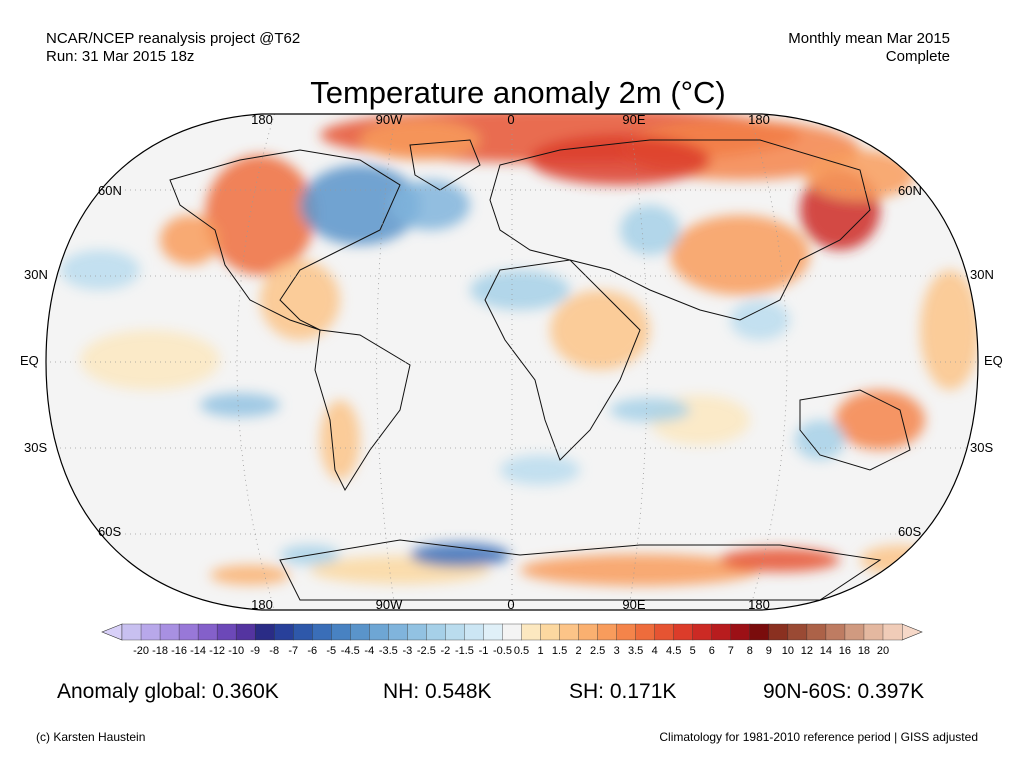 Image resolution: width=1024 pixels, height=768 pixels. Describe the element at coordinates (179, 651) in the screenshot. I see `colorbar-tick-label: -16` at that location.